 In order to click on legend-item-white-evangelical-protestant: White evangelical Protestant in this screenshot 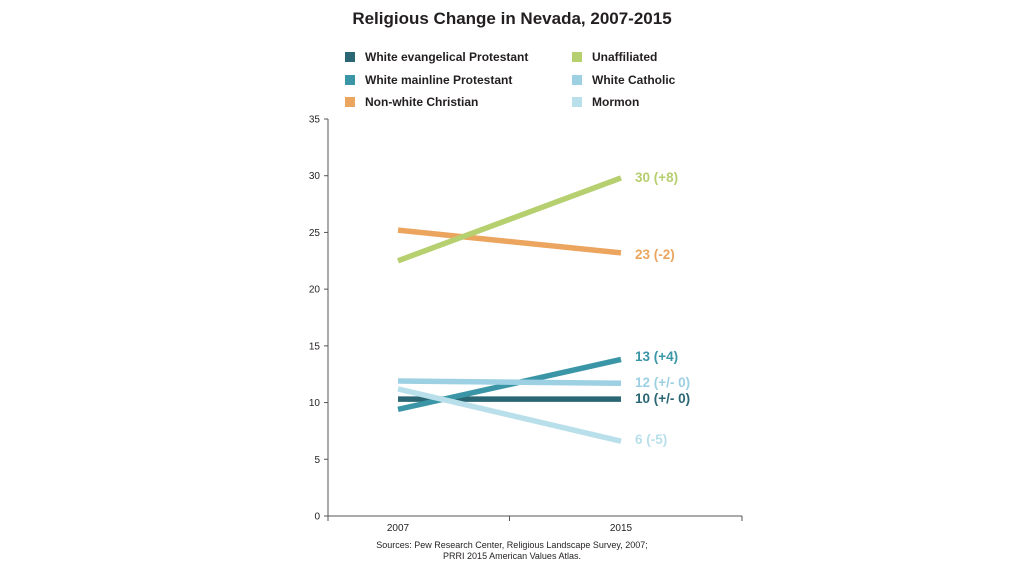, I will do `click(436, 57)`.